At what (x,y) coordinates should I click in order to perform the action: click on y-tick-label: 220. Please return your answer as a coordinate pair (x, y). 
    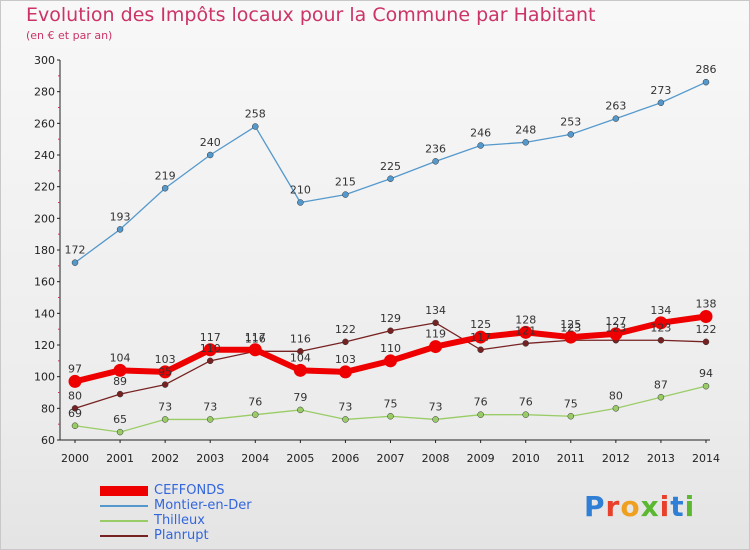
    Looking at the image, I should click on (44, 187).